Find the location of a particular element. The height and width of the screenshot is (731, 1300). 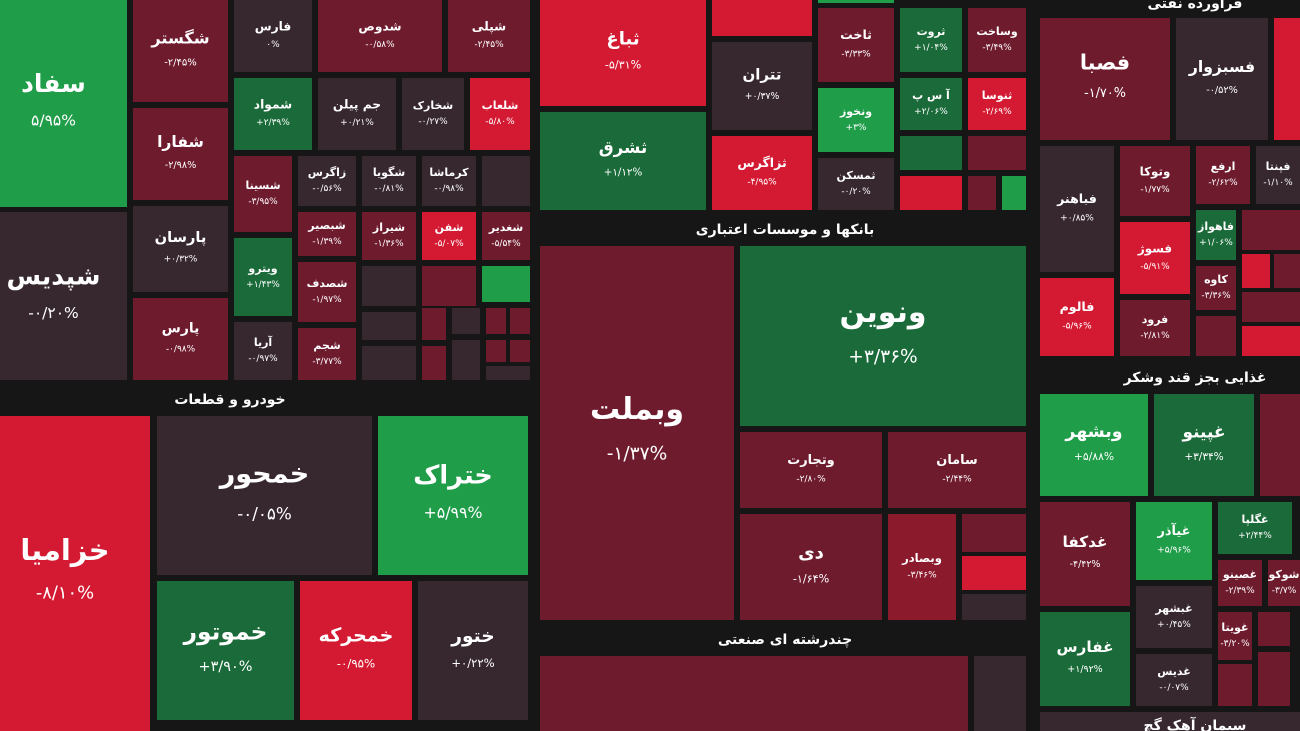

tile-name: خمحرکه is located at coordinates (356, 636).